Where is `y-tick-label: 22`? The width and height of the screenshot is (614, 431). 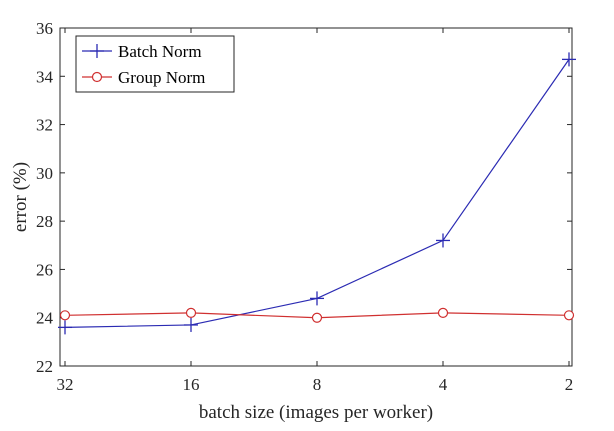 y-tick-label: 22 is located at coordinates (44, 366).